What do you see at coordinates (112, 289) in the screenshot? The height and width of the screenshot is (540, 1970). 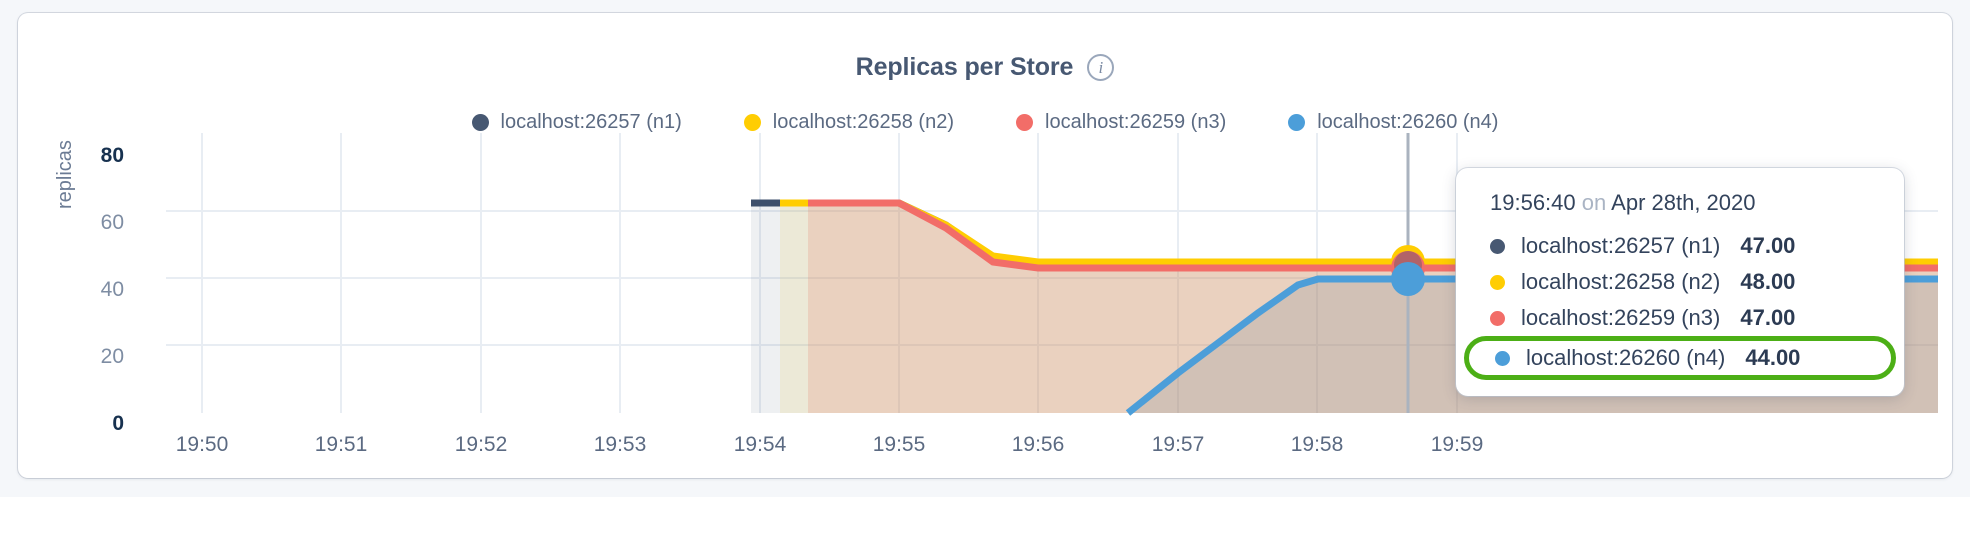 I see `y-axis-tick: 40` at bounding box center [112, 289].